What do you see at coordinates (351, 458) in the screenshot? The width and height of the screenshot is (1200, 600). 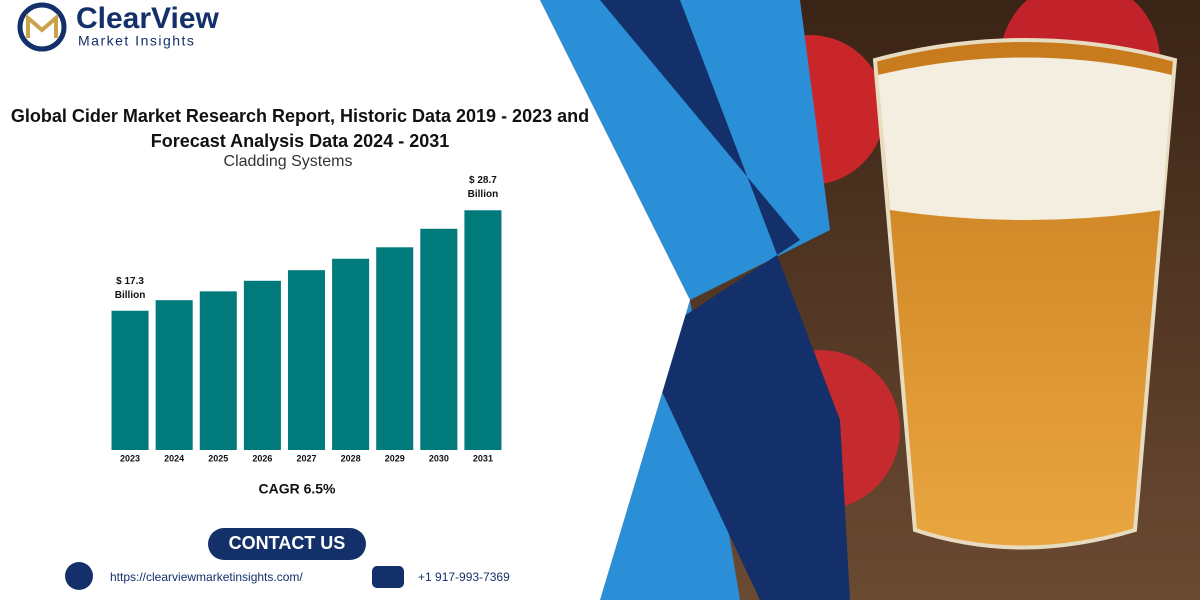 I see `x-tick-label: 2028` at bounding box center [351, 458].